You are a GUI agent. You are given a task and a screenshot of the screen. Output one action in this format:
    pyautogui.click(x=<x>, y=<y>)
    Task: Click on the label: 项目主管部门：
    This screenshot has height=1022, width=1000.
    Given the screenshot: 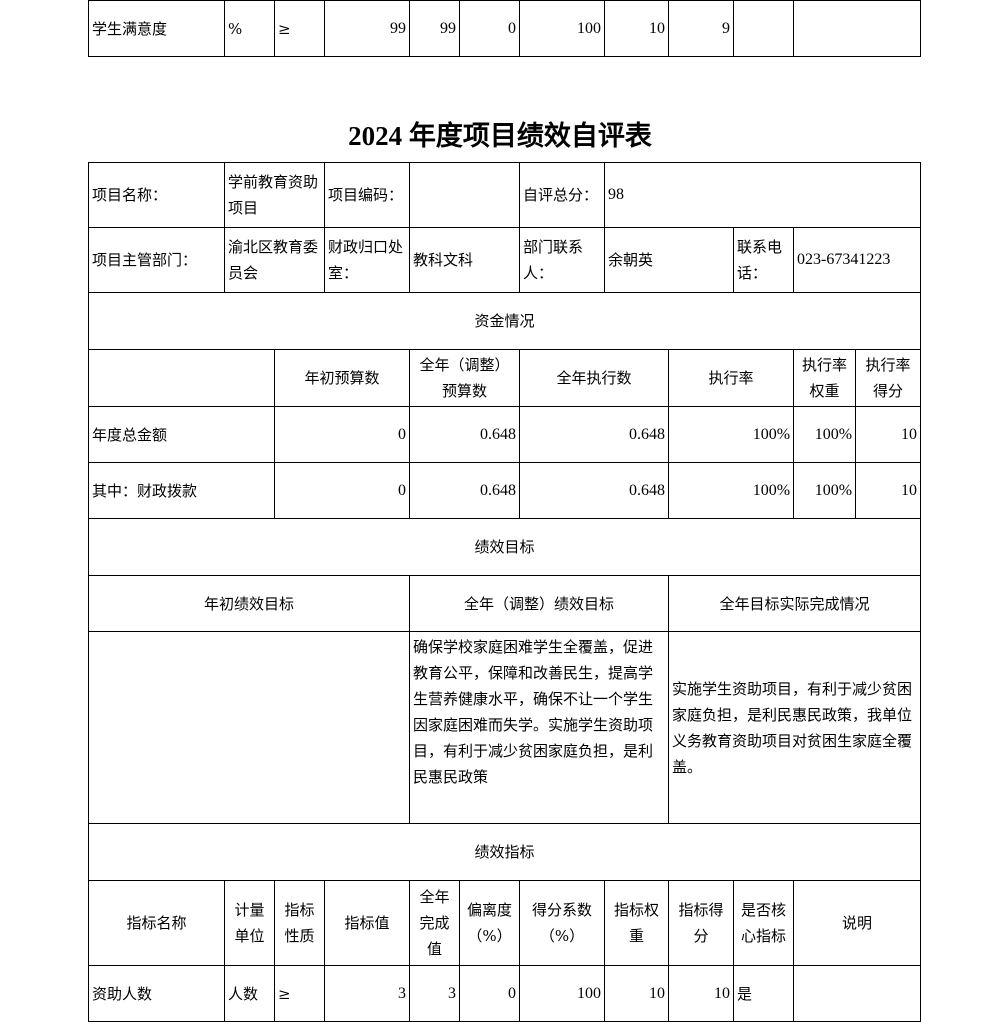 What is the action you would take?
    pyautogui.click(x=156, y=260)
    